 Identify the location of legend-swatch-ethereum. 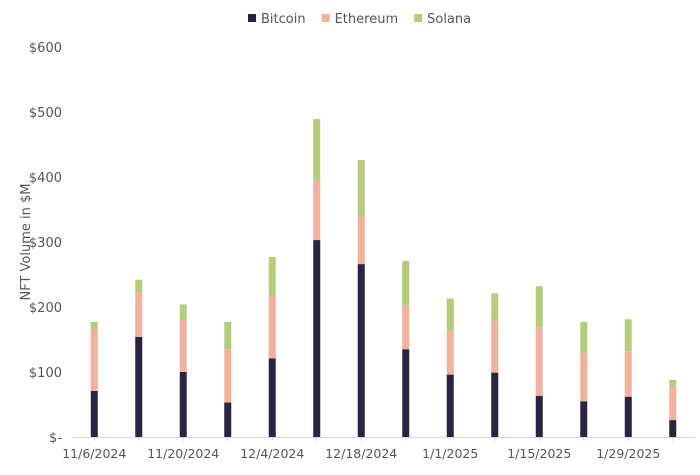
(325, 18).